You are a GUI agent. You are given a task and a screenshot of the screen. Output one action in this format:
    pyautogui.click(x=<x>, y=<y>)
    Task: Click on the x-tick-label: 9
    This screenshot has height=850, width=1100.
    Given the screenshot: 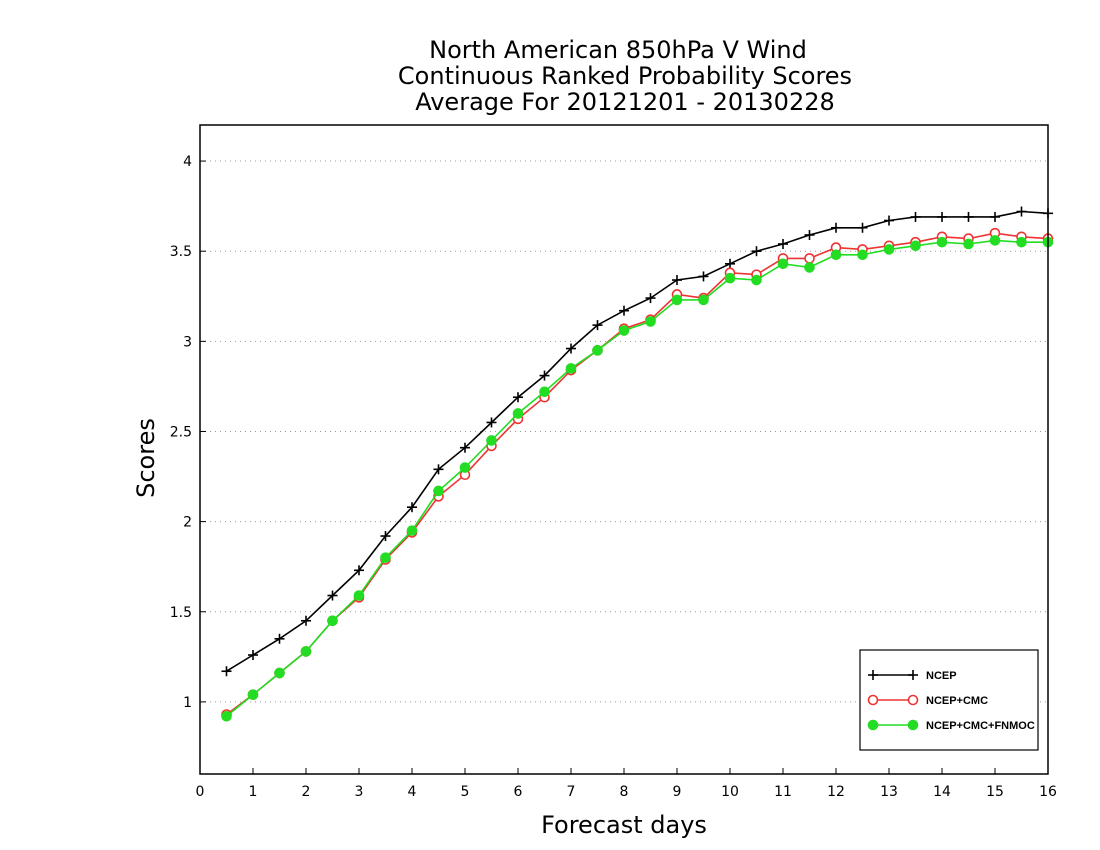 What is the action you would take?
    pyautogui.click(x=677, y=792)
    